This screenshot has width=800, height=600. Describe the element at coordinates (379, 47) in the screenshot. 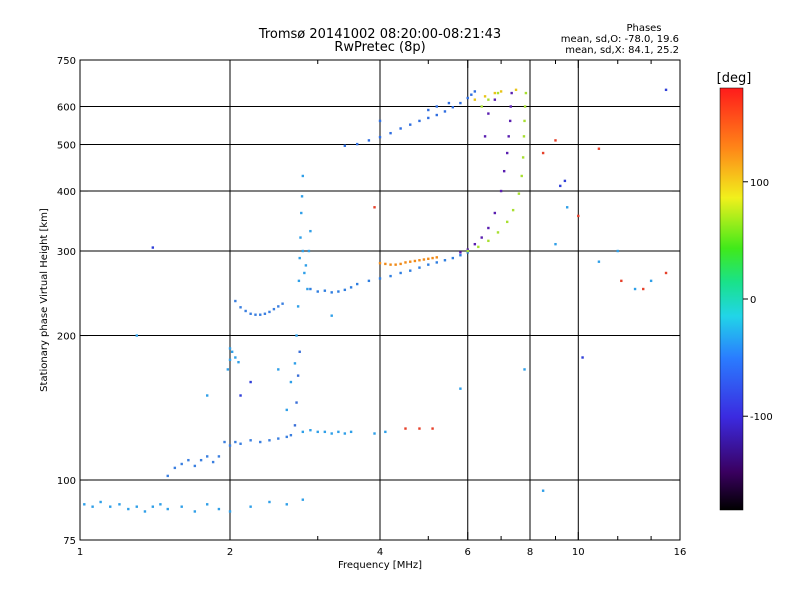

I see `chart-subtitle: RwPretec (8p)` at that location.